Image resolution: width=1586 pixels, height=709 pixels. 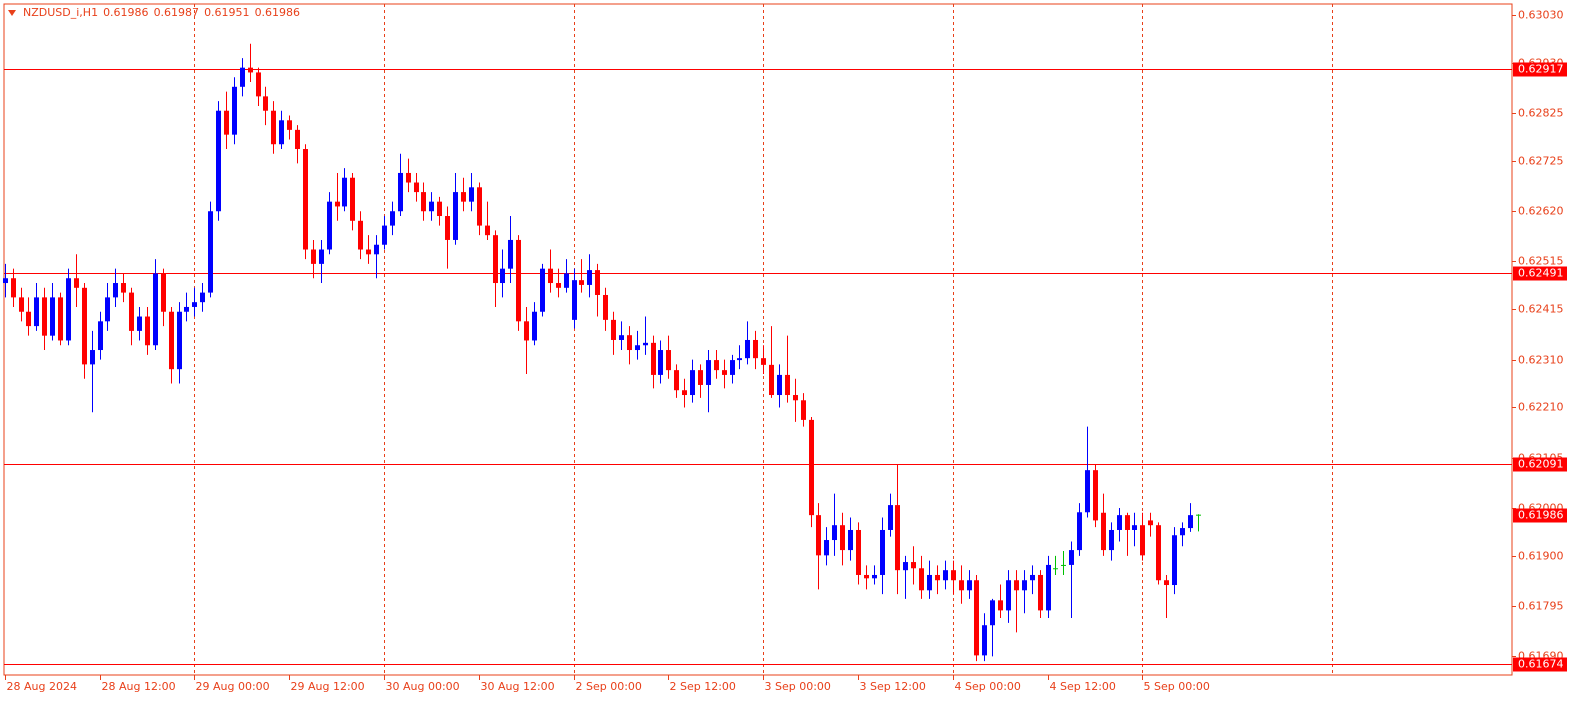 I want to click on x-tick-label: 30 Aug 00:00, so click(x=423, y=686).